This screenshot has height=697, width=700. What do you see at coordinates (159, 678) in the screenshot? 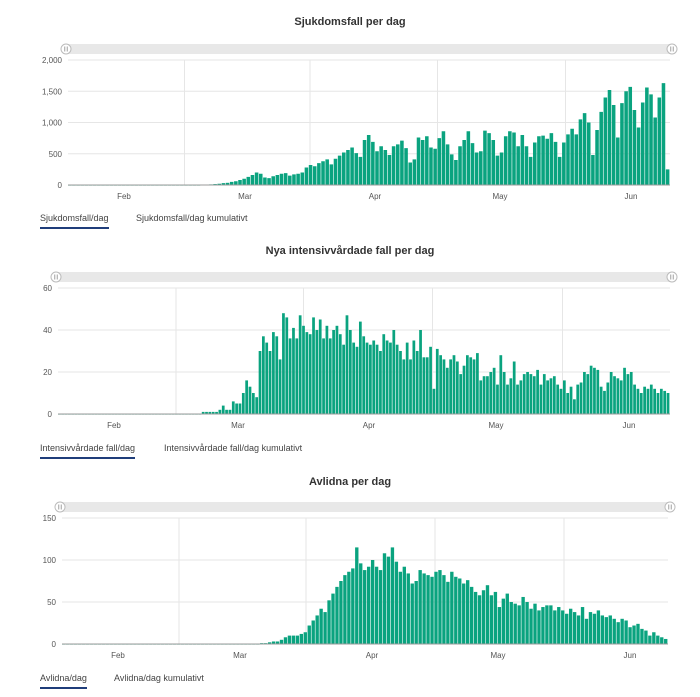
I see `tab-cumulative: Avlidna/dag kumulativt` at bounding box center [159, 678].